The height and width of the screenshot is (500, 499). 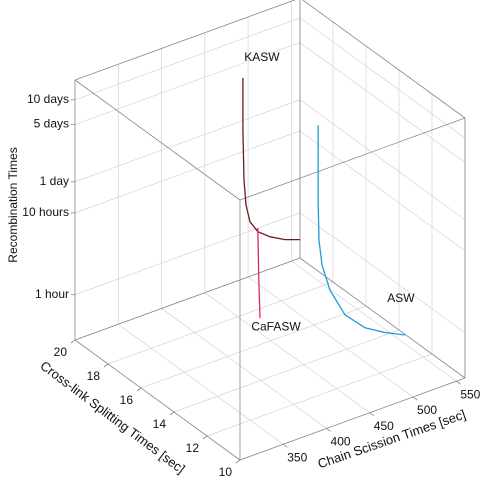 What do you see at coordinates (51, 124) in the screenshot?
I see `z-tick-label: 5 days` at bounding box center [51, 124].